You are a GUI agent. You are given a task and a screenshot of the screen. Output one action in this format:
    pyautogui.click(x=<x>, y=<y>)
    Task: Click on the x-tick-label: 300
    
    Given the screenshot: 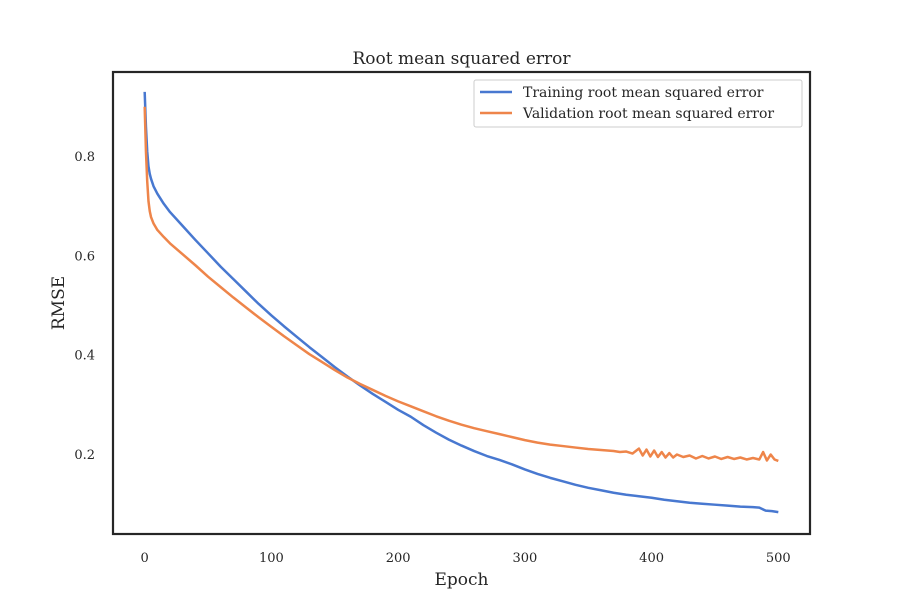 What is the action you would take?
    pyautogui.click(x=524, y=558)
    